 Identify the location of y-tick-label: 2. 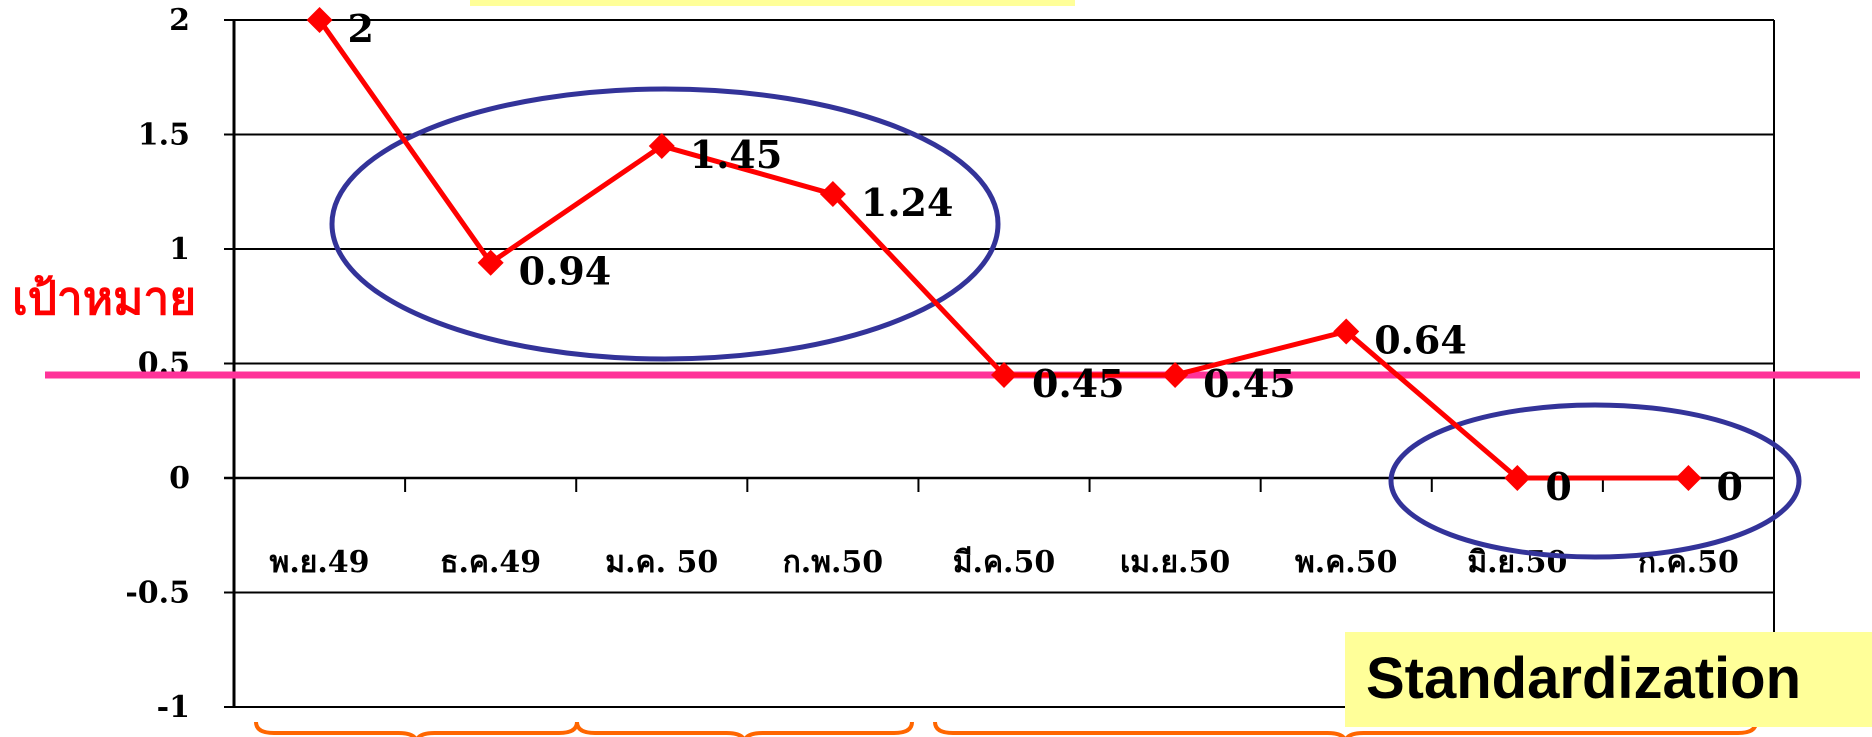
(179, 20).